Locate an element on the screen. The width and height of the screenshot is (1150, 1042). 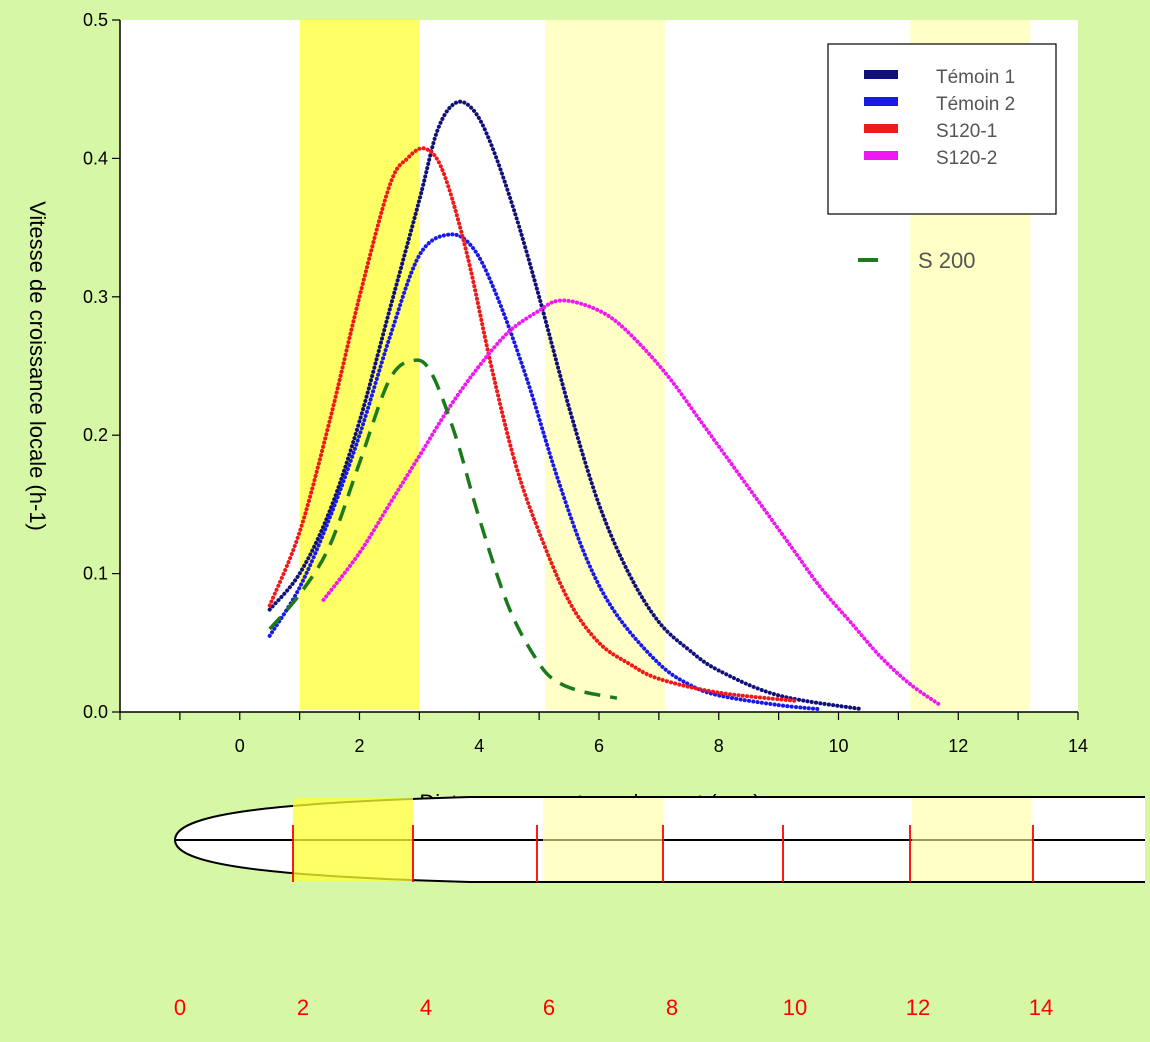
y-tick-label: 0.5 is located at coordinates (95, 20).